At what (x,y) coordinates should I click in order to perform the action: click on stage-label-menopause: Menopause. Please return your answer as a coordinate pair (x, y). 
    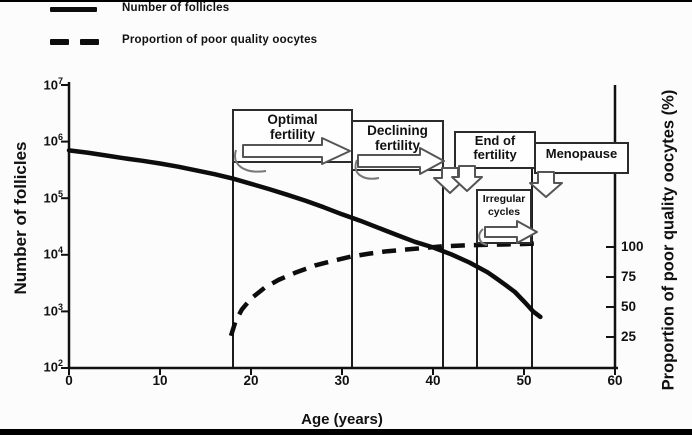
    Looking at the image, I should click on (581, 153).